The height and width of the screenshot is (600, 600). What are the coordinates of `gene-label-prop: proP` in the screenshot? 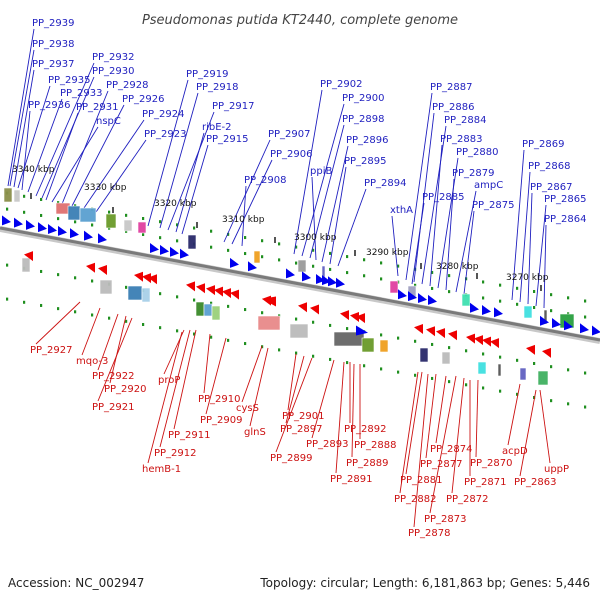 It's located at (169, 380).